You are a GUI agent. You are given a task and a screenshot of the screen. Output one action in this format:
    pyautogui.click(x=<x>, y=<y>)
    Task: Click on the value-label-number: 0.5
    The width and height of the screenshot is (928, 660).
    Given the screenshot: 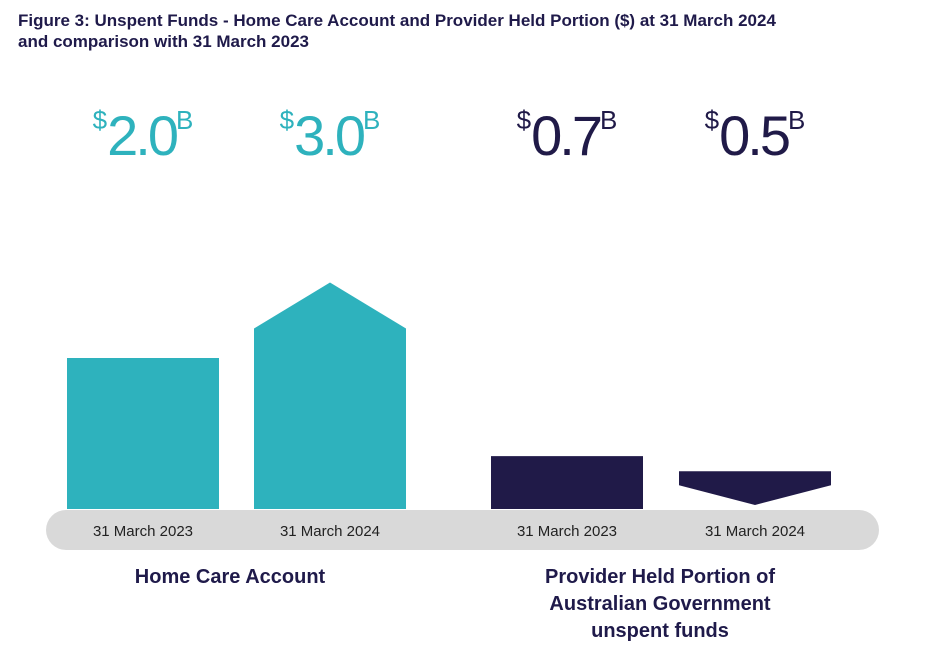 What is the action you would take?
    pyautogui.click(x=754, y=135)
    